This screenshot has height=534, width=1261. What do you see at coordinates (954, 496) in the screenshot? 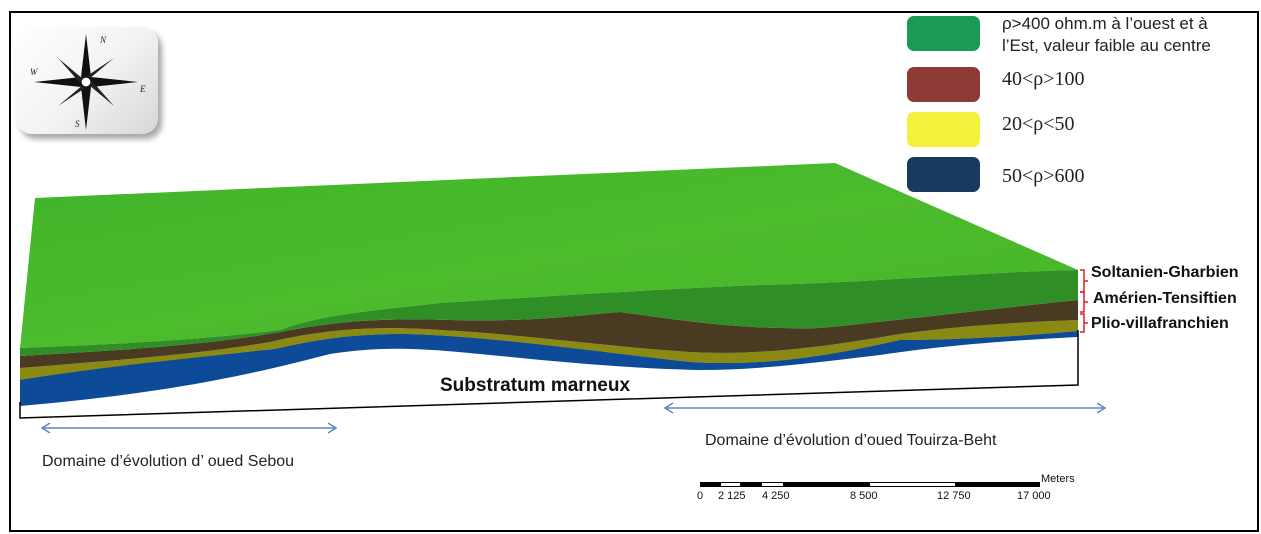
I see `scale-tick-12750: 12 750` at bounding box center [954, 496].